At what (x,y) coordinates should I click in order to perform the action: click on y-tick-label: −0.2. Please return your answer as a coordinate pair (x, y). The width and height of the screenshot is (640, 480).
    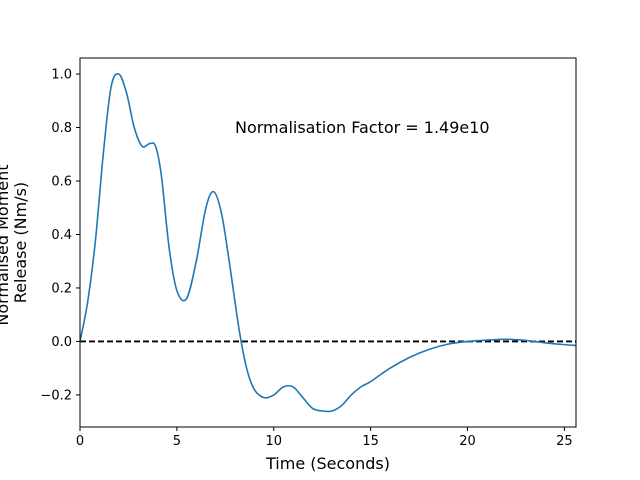
    Looking at the image, I should click on (56, 395).